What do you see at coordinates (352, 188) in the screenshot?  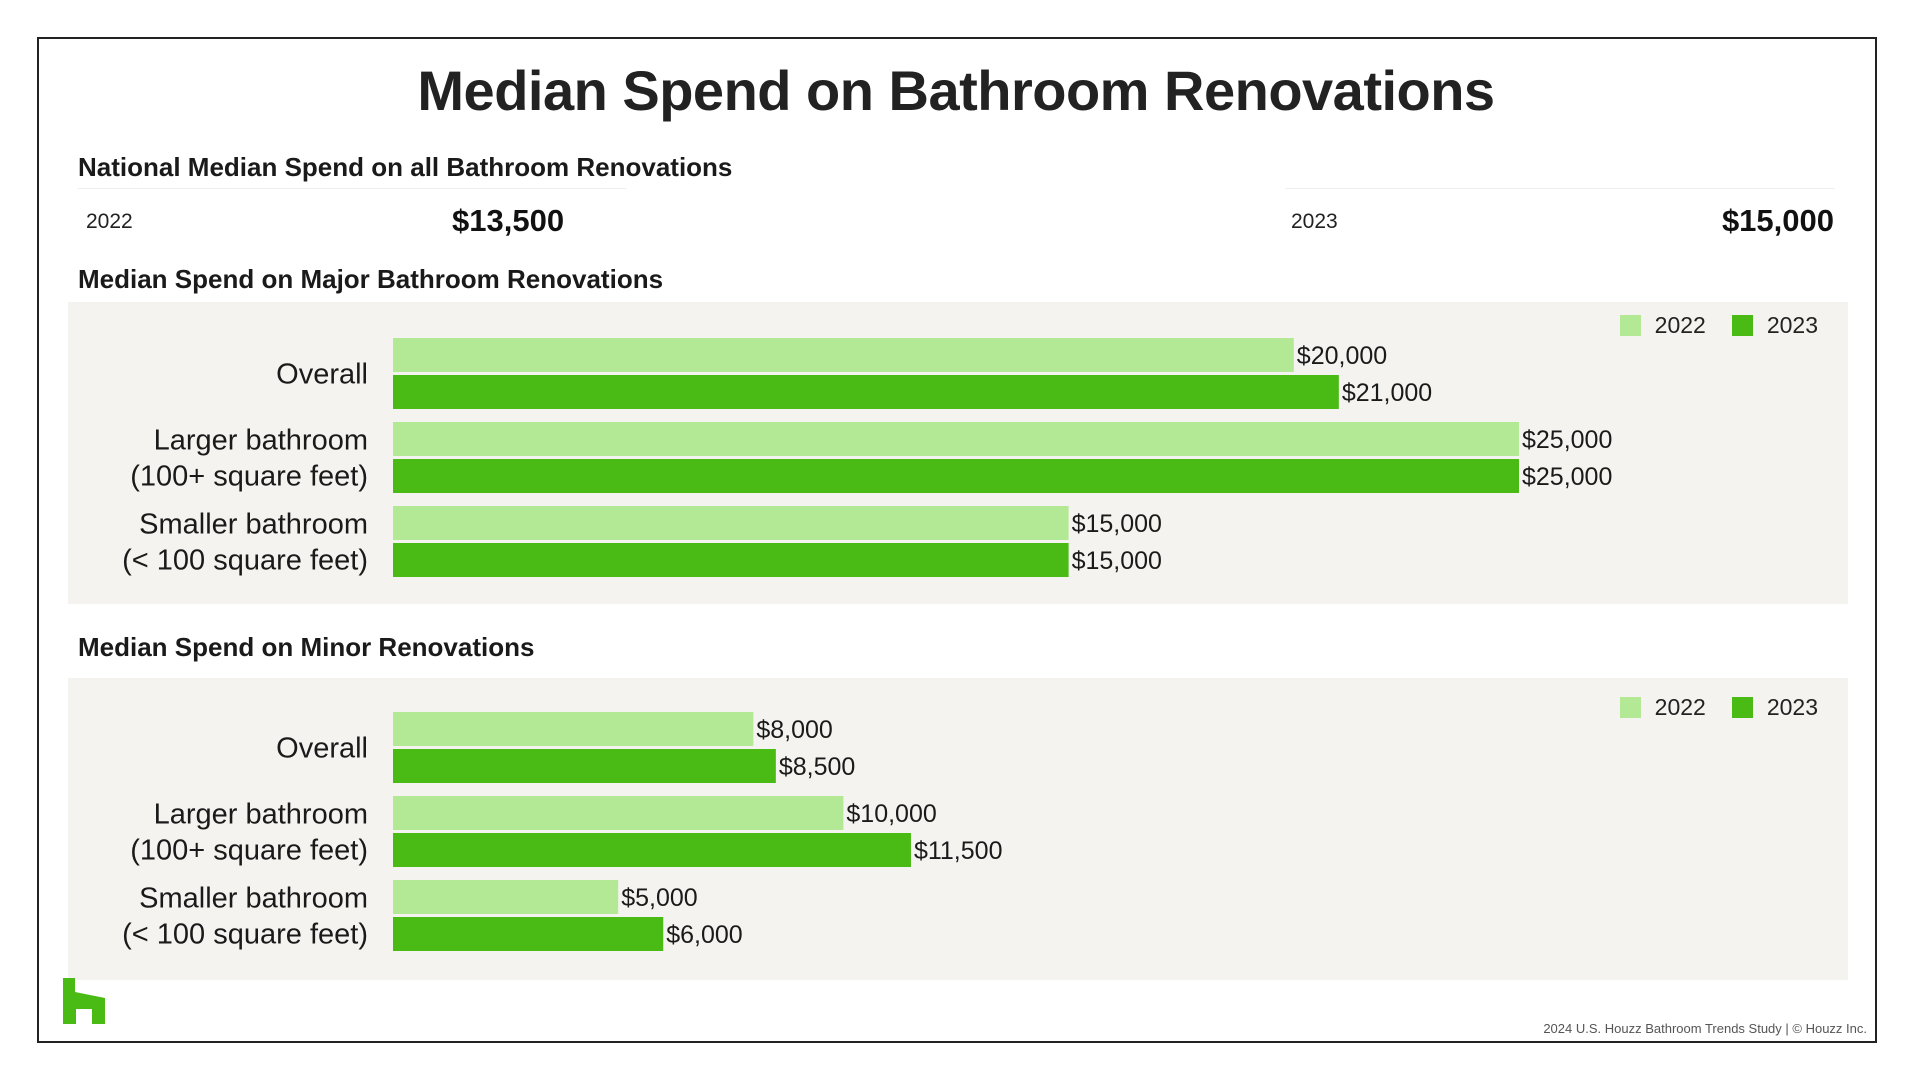 I see `national-divider-left` at bounding box center [352, 188].